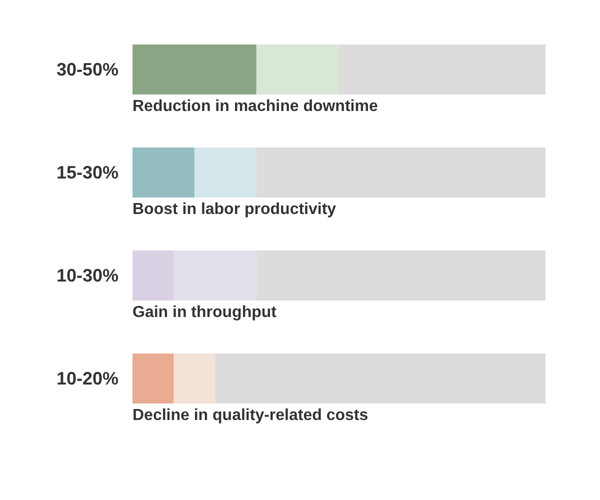 The height and width of the screenshot is (500, 600). Describe the element at coordinates (205, 312) in the screenshot. I see `y-tick-label: Gain in throughput` at that location.